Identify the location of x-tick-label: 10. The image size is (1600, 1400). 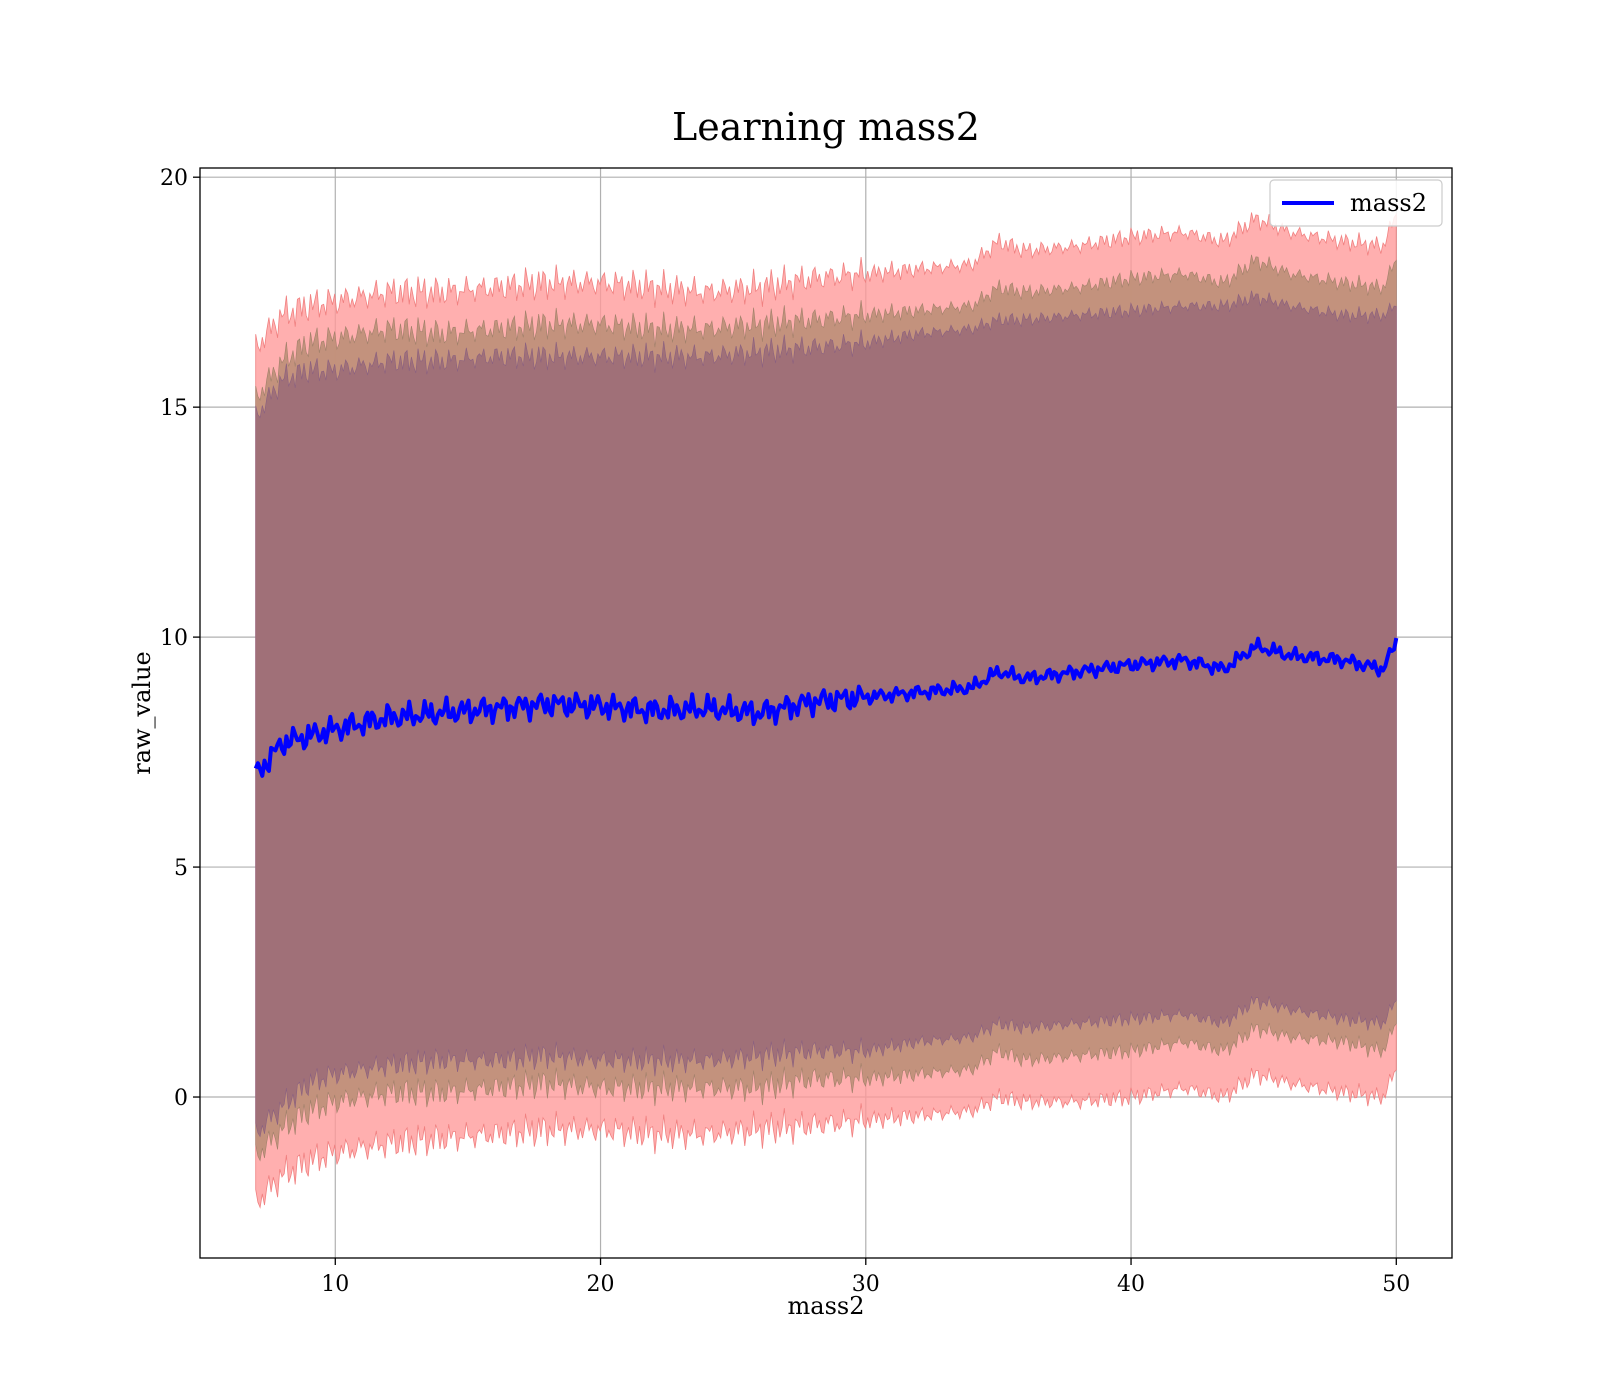
(335, 1284).